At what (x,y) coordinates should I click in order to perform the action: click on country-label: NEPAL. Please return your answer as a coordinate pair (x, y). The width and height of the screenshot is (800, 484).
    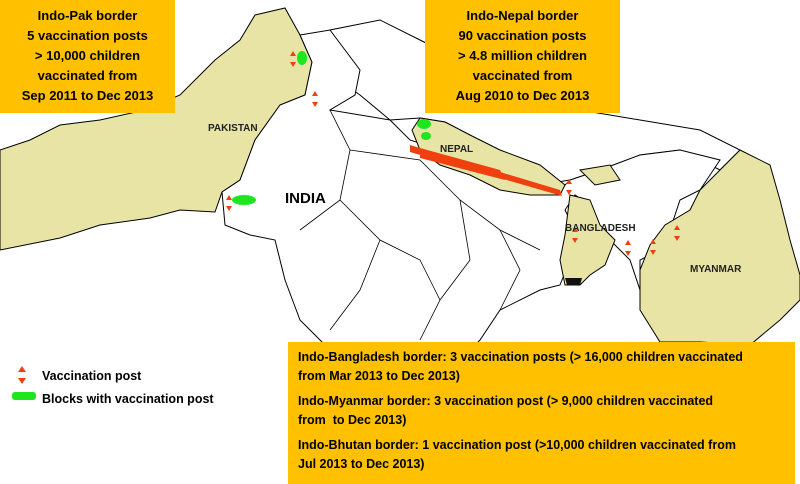
    Looking at the image, I should click on (456, 149).